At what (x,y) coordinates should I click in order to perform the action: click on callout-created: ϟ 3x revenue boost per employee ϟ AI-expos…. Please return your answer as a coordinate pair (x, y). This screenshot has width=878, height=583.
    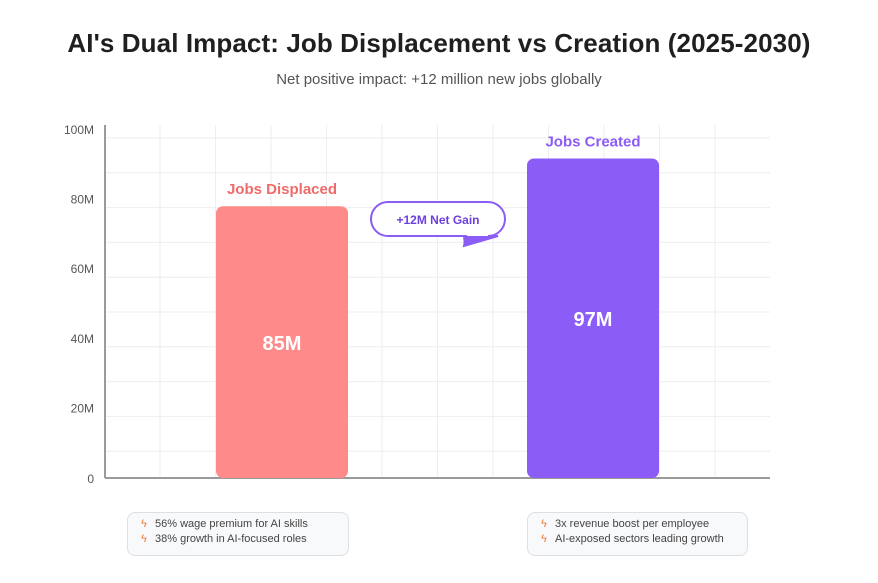
    Looking at the image, I should click on (637, 534).